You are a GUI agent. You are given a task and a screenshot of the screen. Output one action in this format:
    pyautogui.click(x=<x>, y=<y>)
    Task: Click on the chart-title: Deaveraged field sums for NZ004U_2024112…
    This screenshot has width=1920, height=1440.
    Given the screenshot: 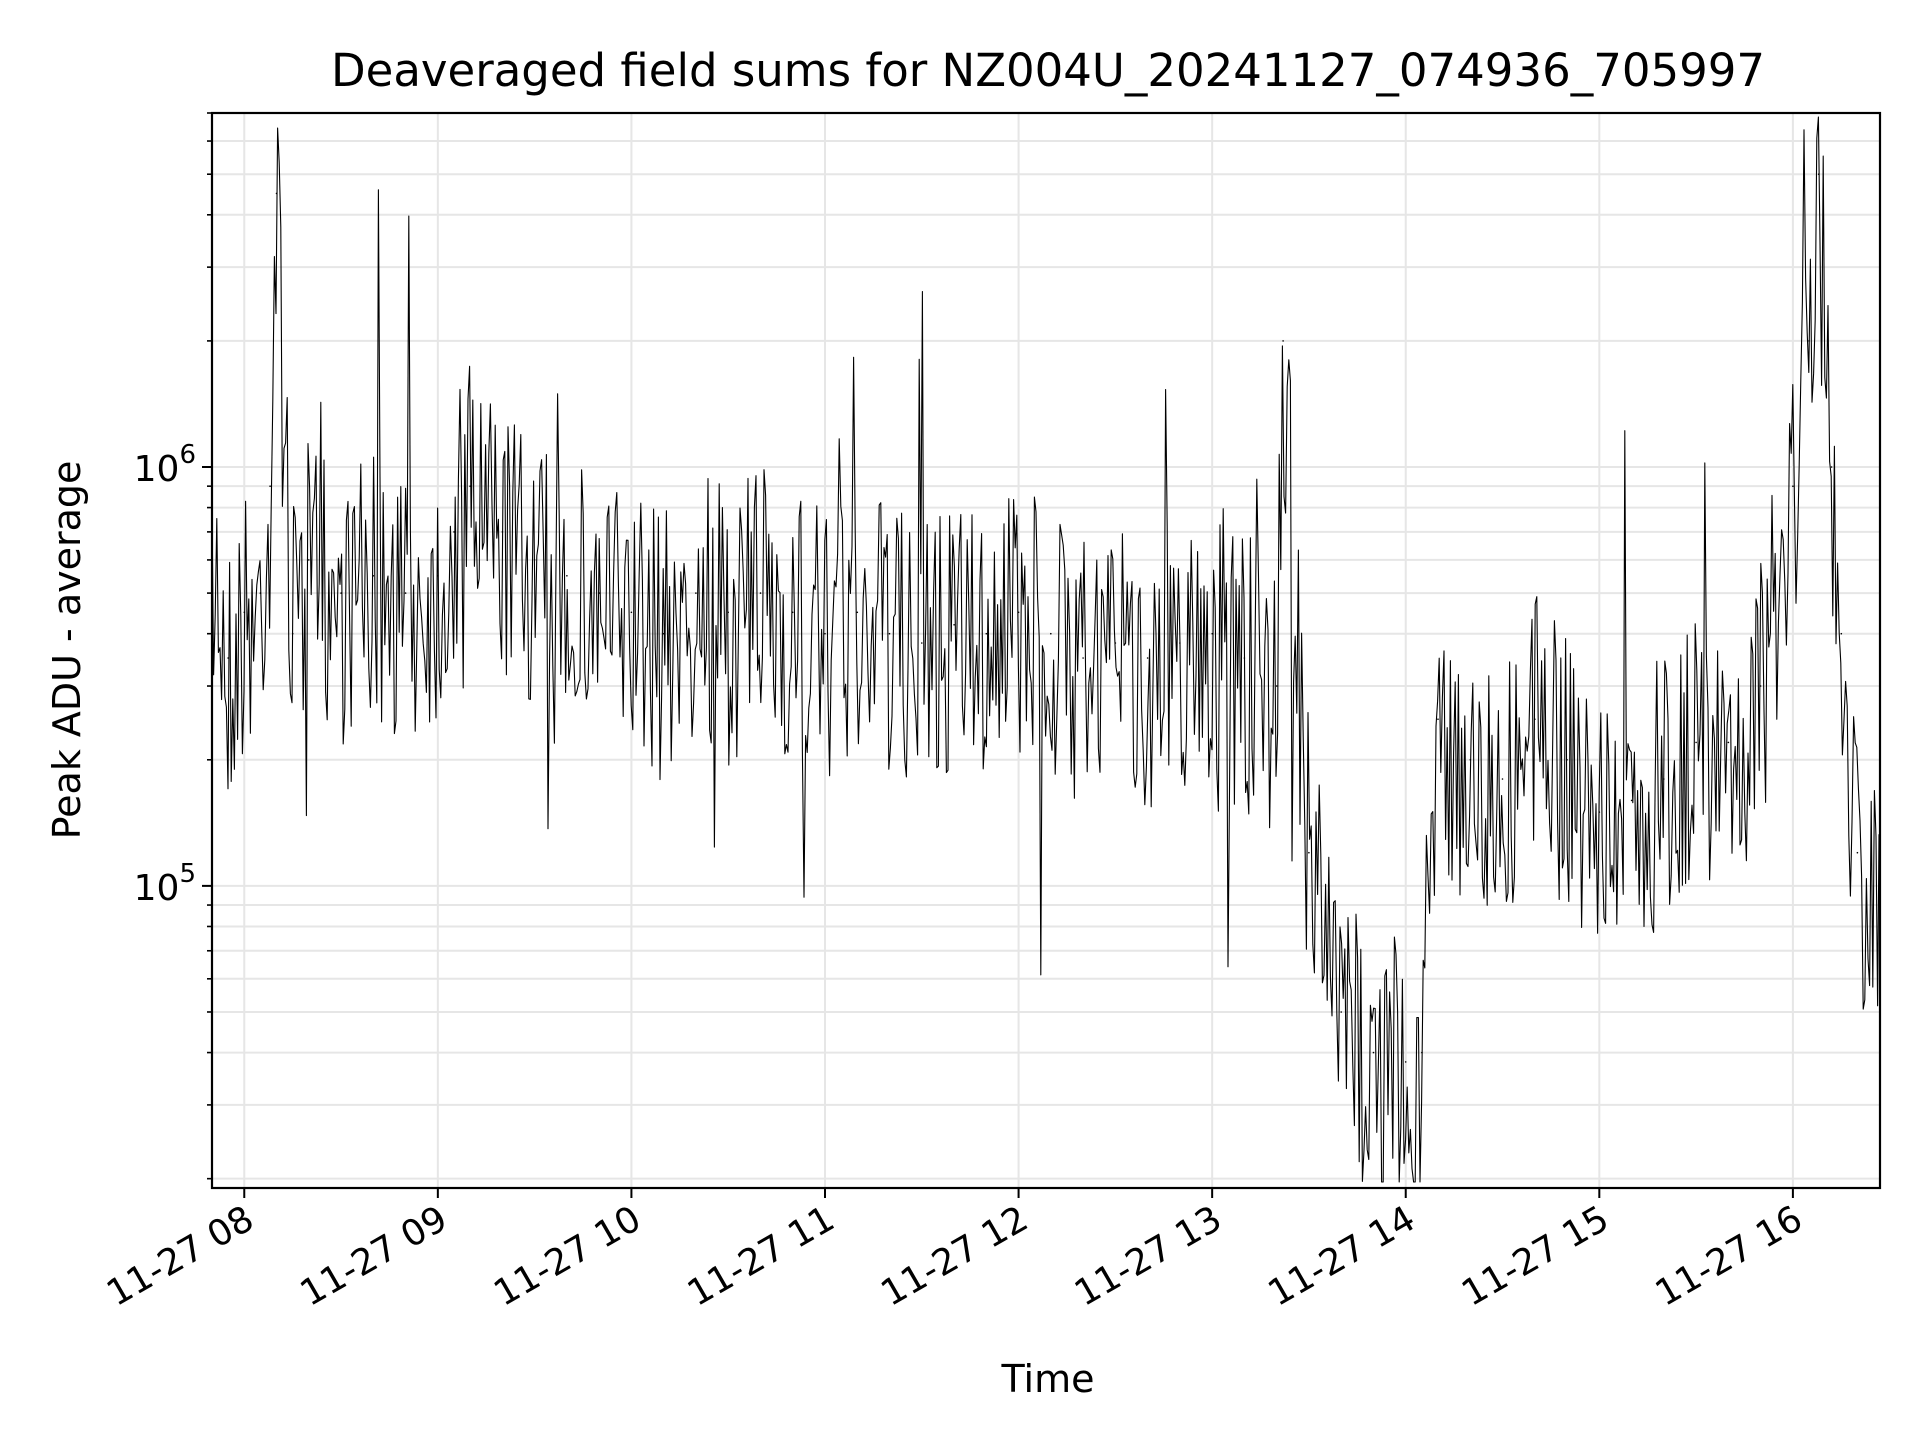 What is the action you would take?
    pyautogui.click(x=1048, y=70)
    